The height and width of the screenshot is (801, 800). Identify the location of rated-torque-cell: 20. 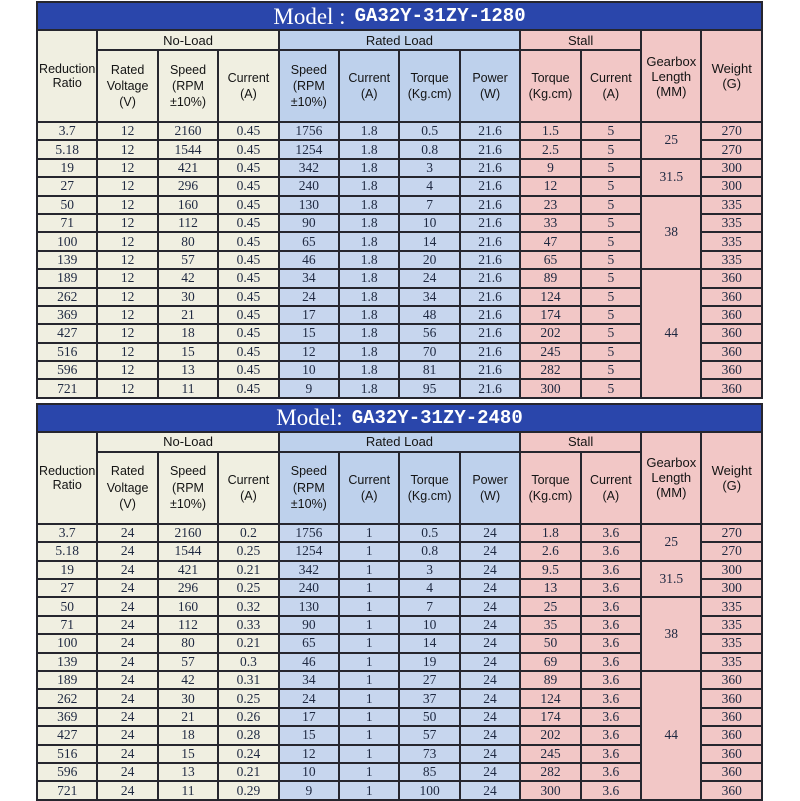
(429, 260).